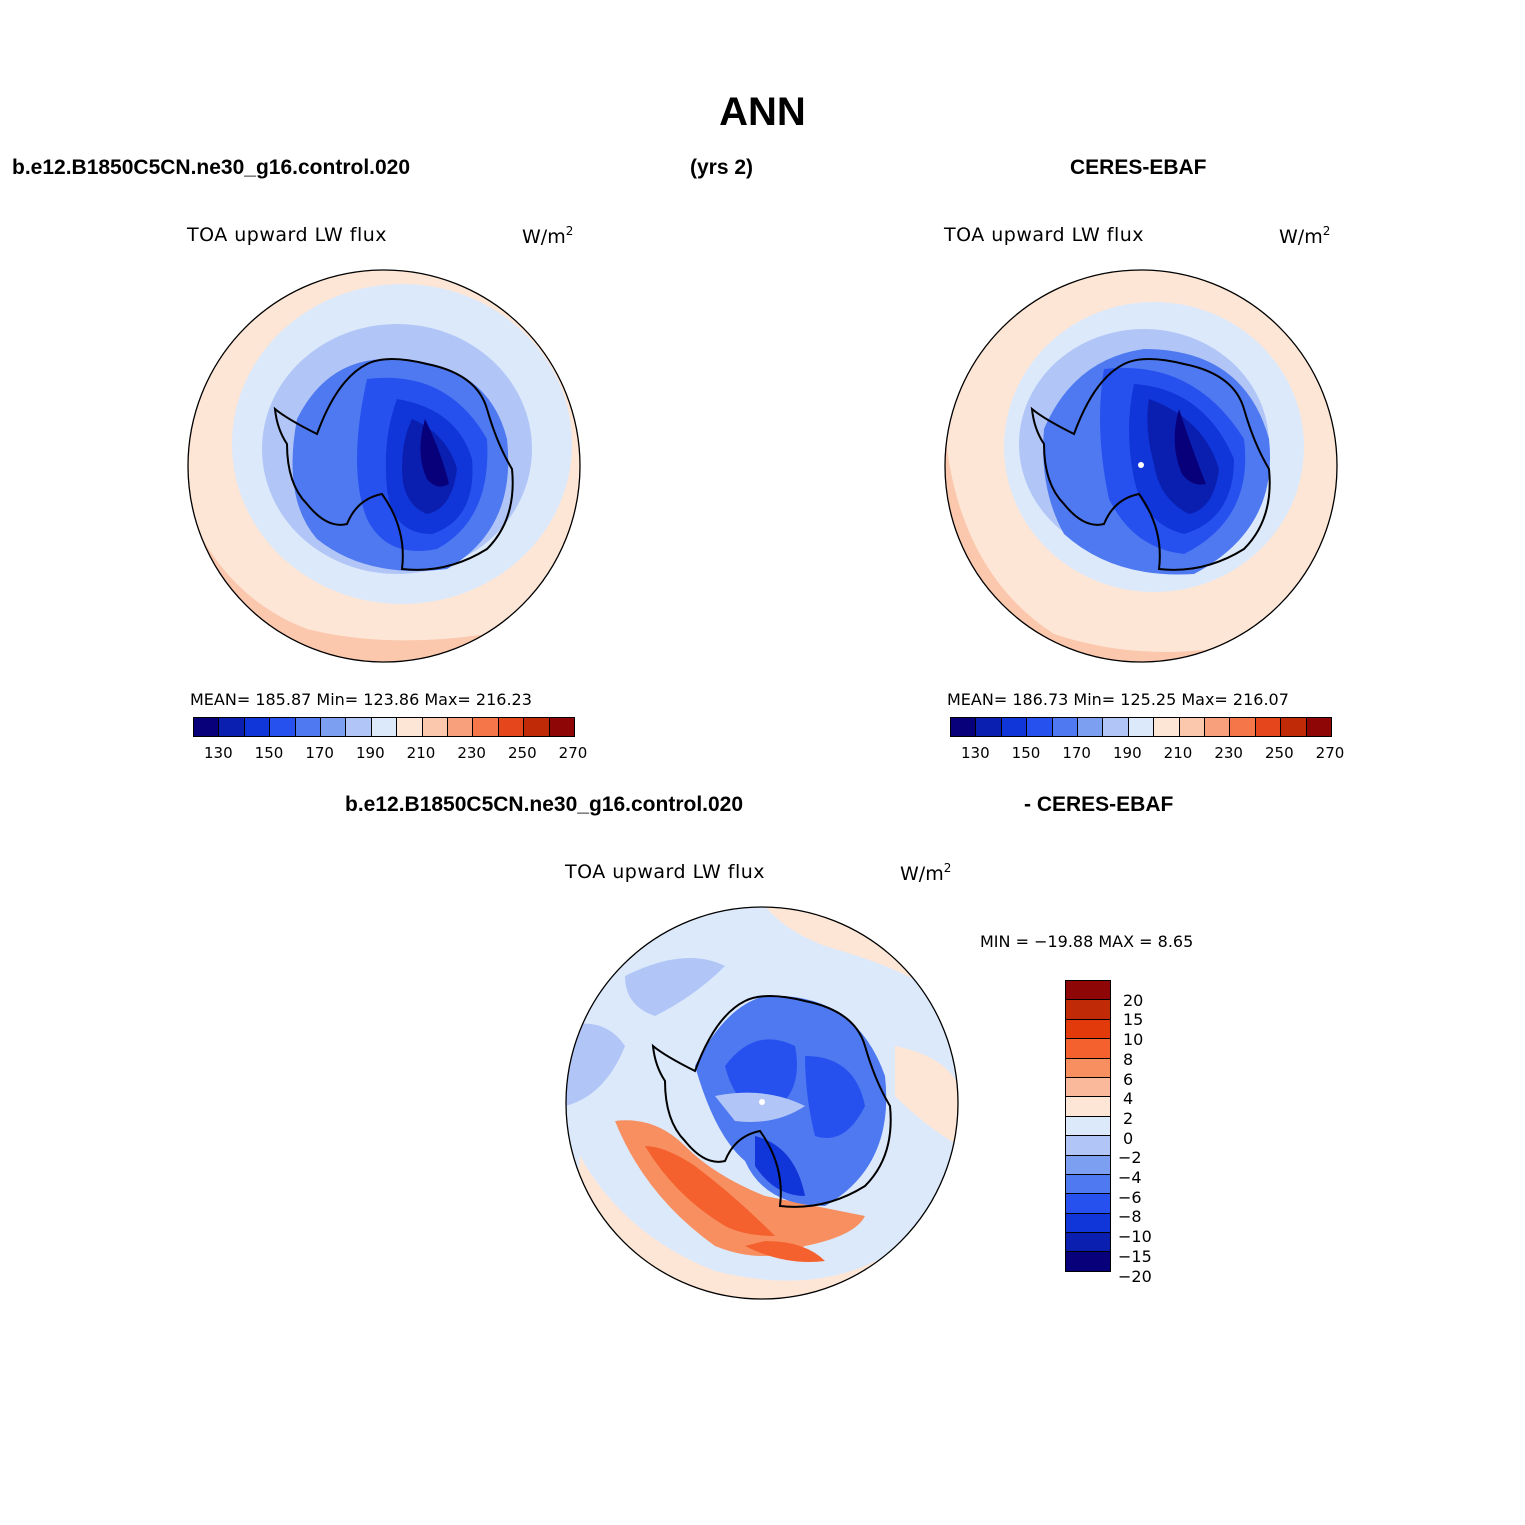  Describe the element at coordinates (1044, 235) in the screenshot. I see `panel-obs-title: TOA upward LW flux` at that location.